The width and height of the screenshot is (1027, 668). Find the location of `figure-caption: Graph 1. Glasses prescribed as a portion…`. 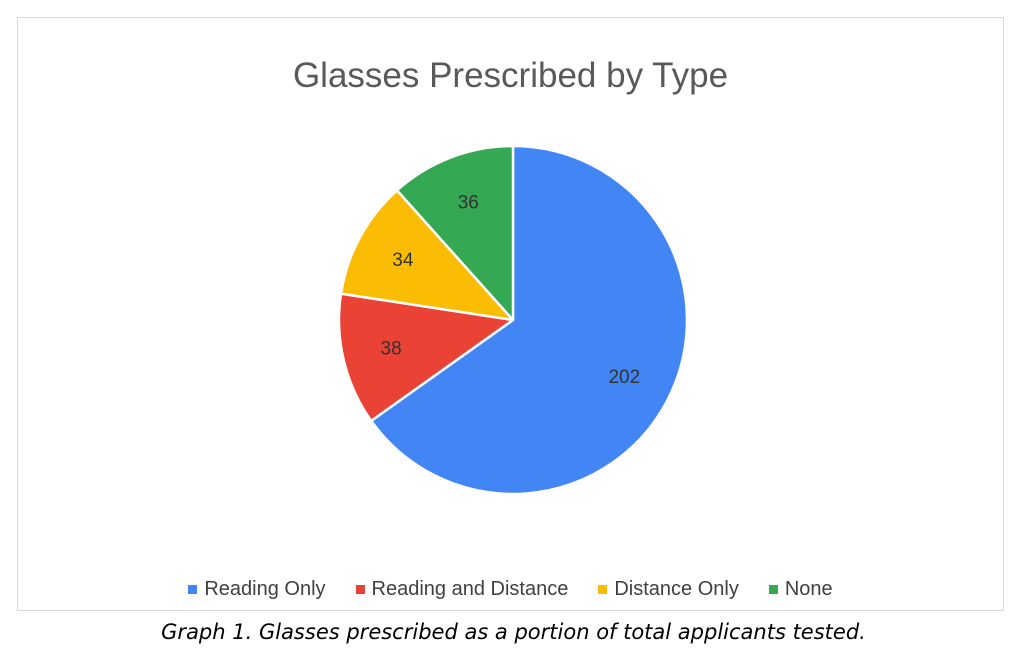

figure-caption: Graph 1. Glasses prescribed as a portion… is located at coordinates (513, 632).